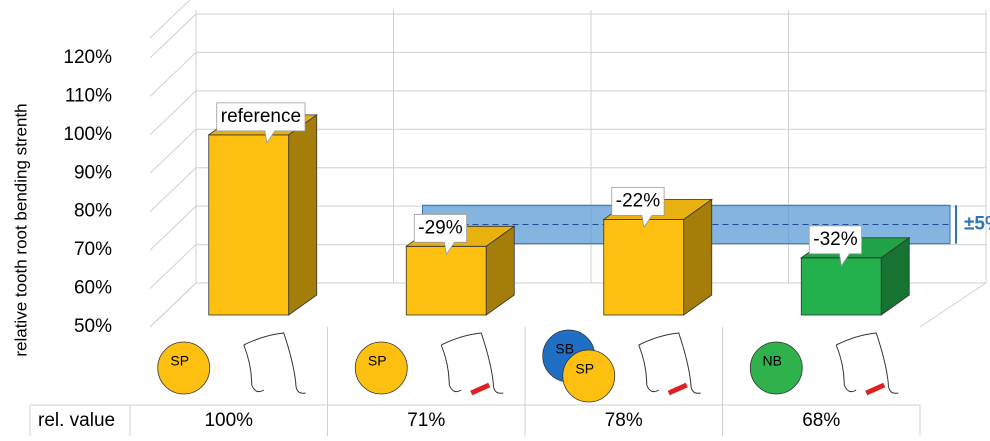  I want to click on table-value: 78%, so click(624, 420).